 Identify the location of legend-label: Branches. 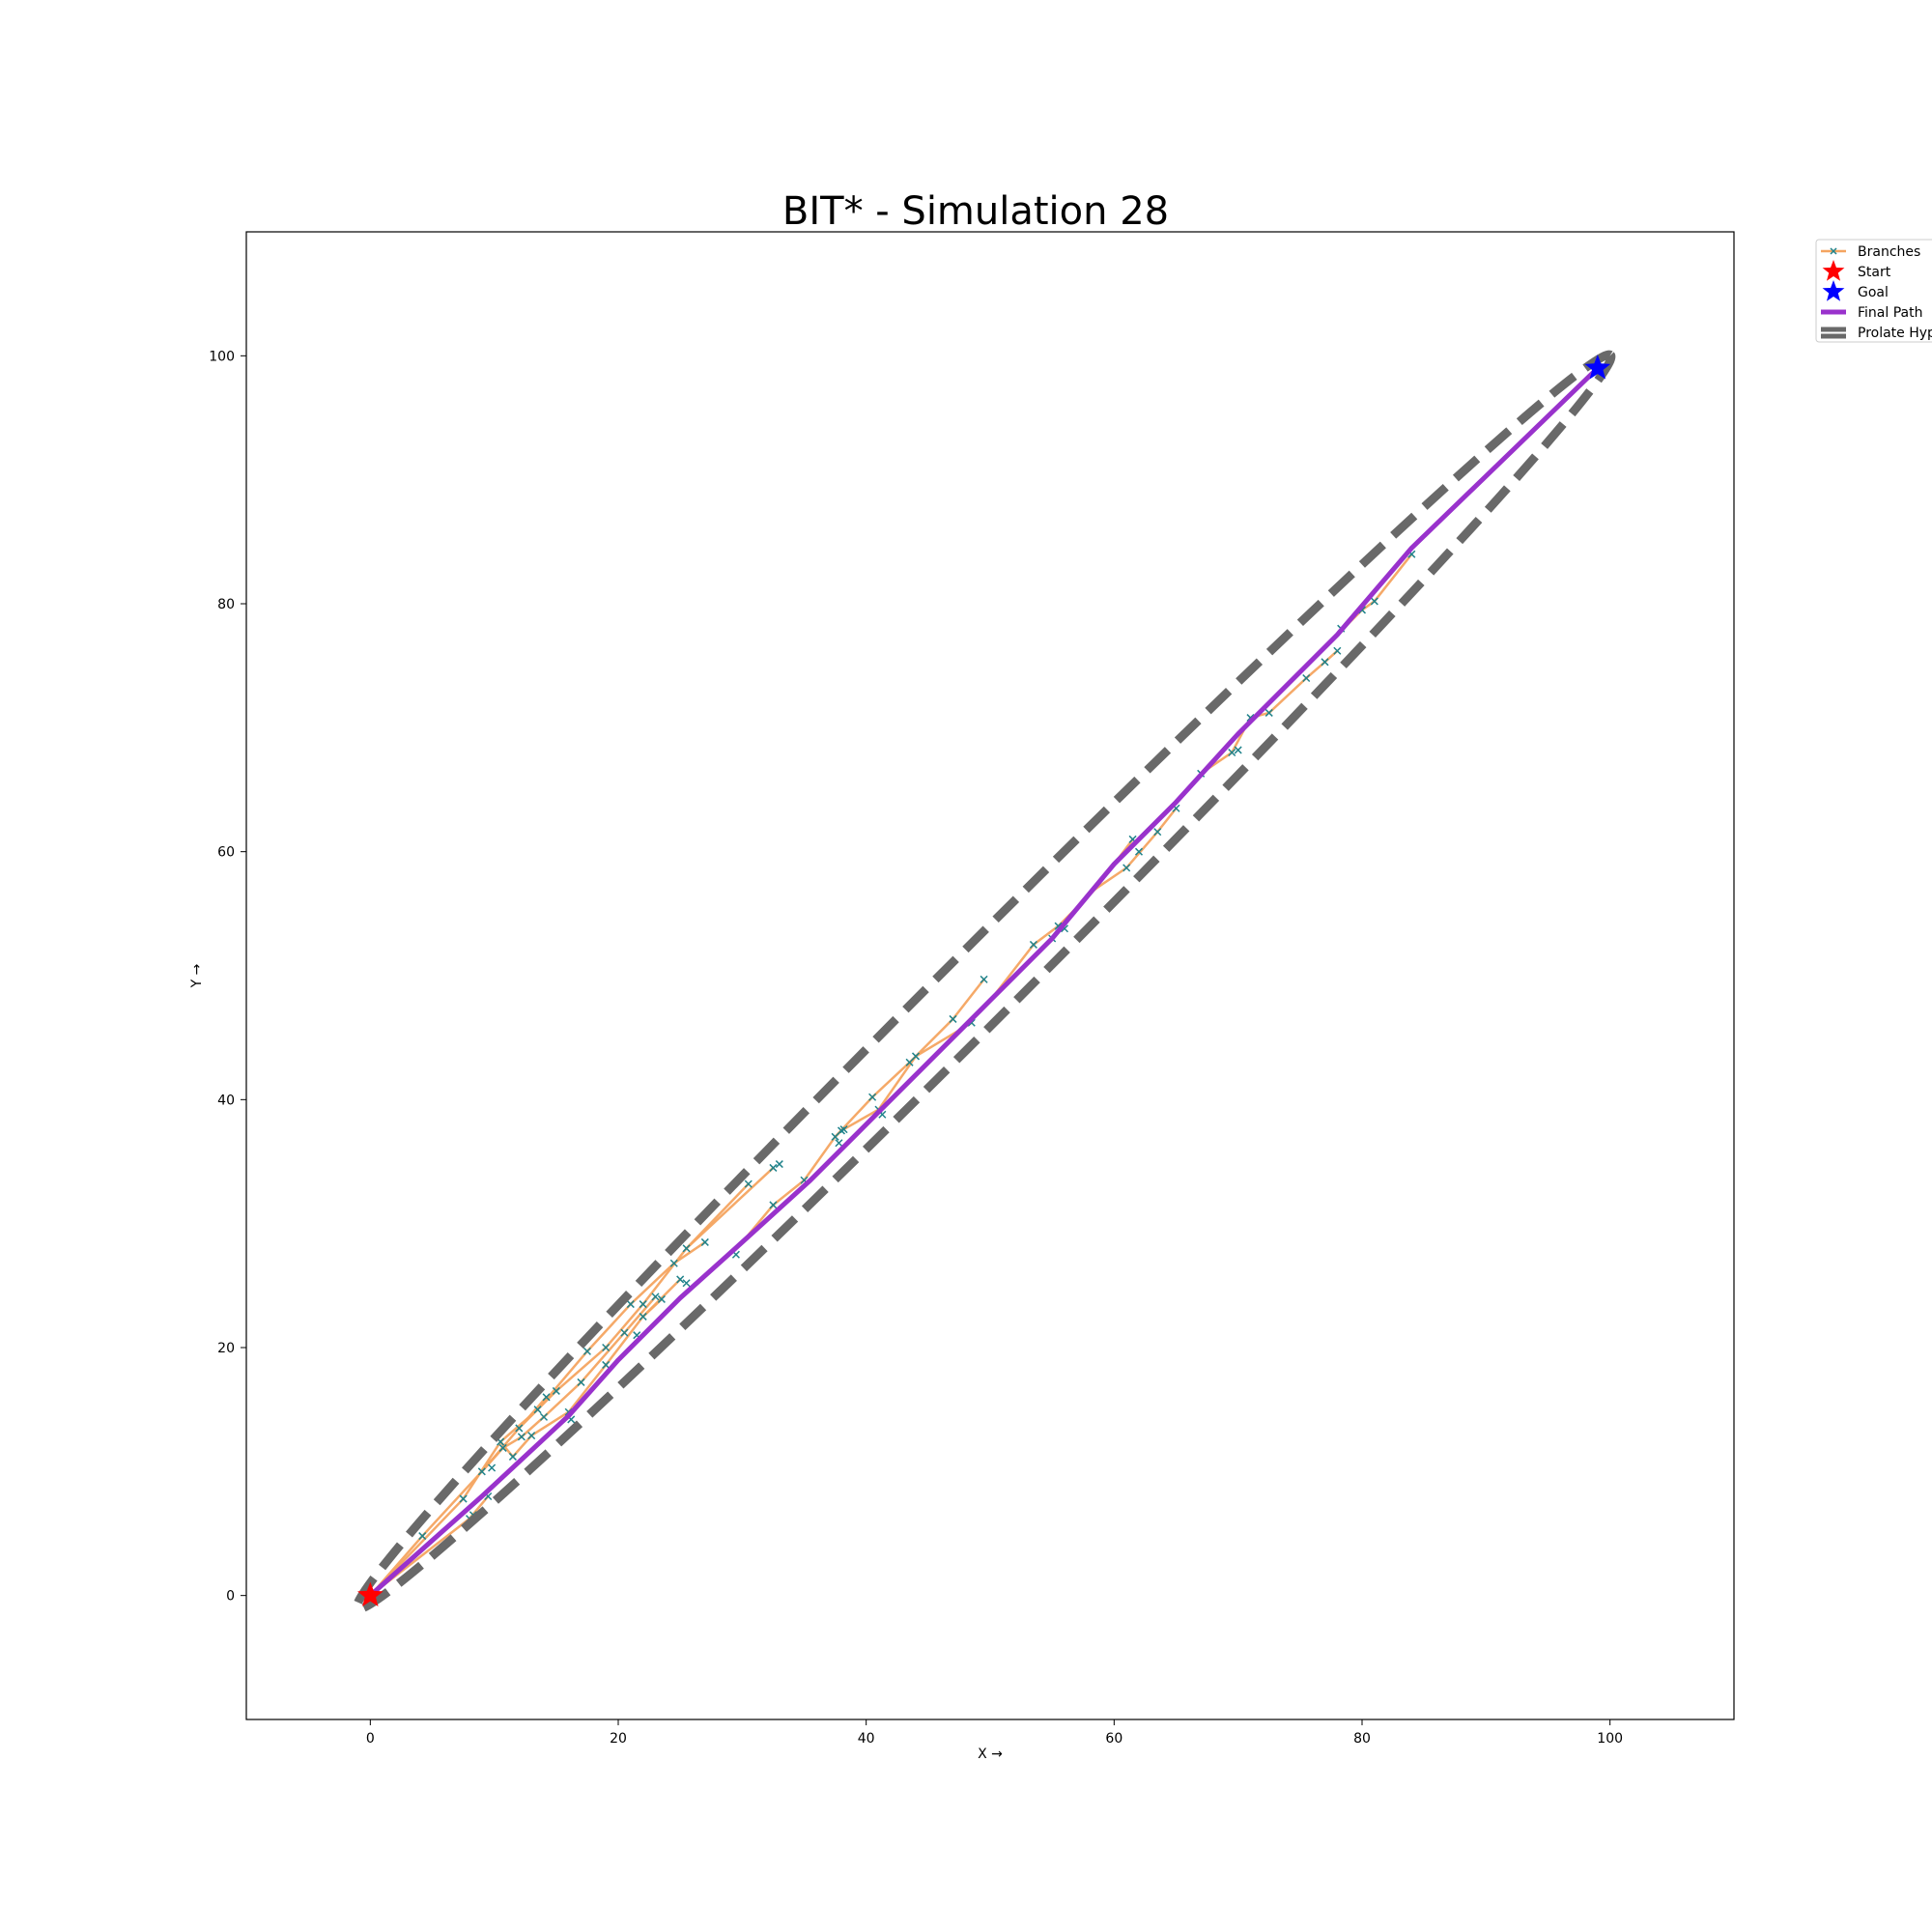
(1889, 252).